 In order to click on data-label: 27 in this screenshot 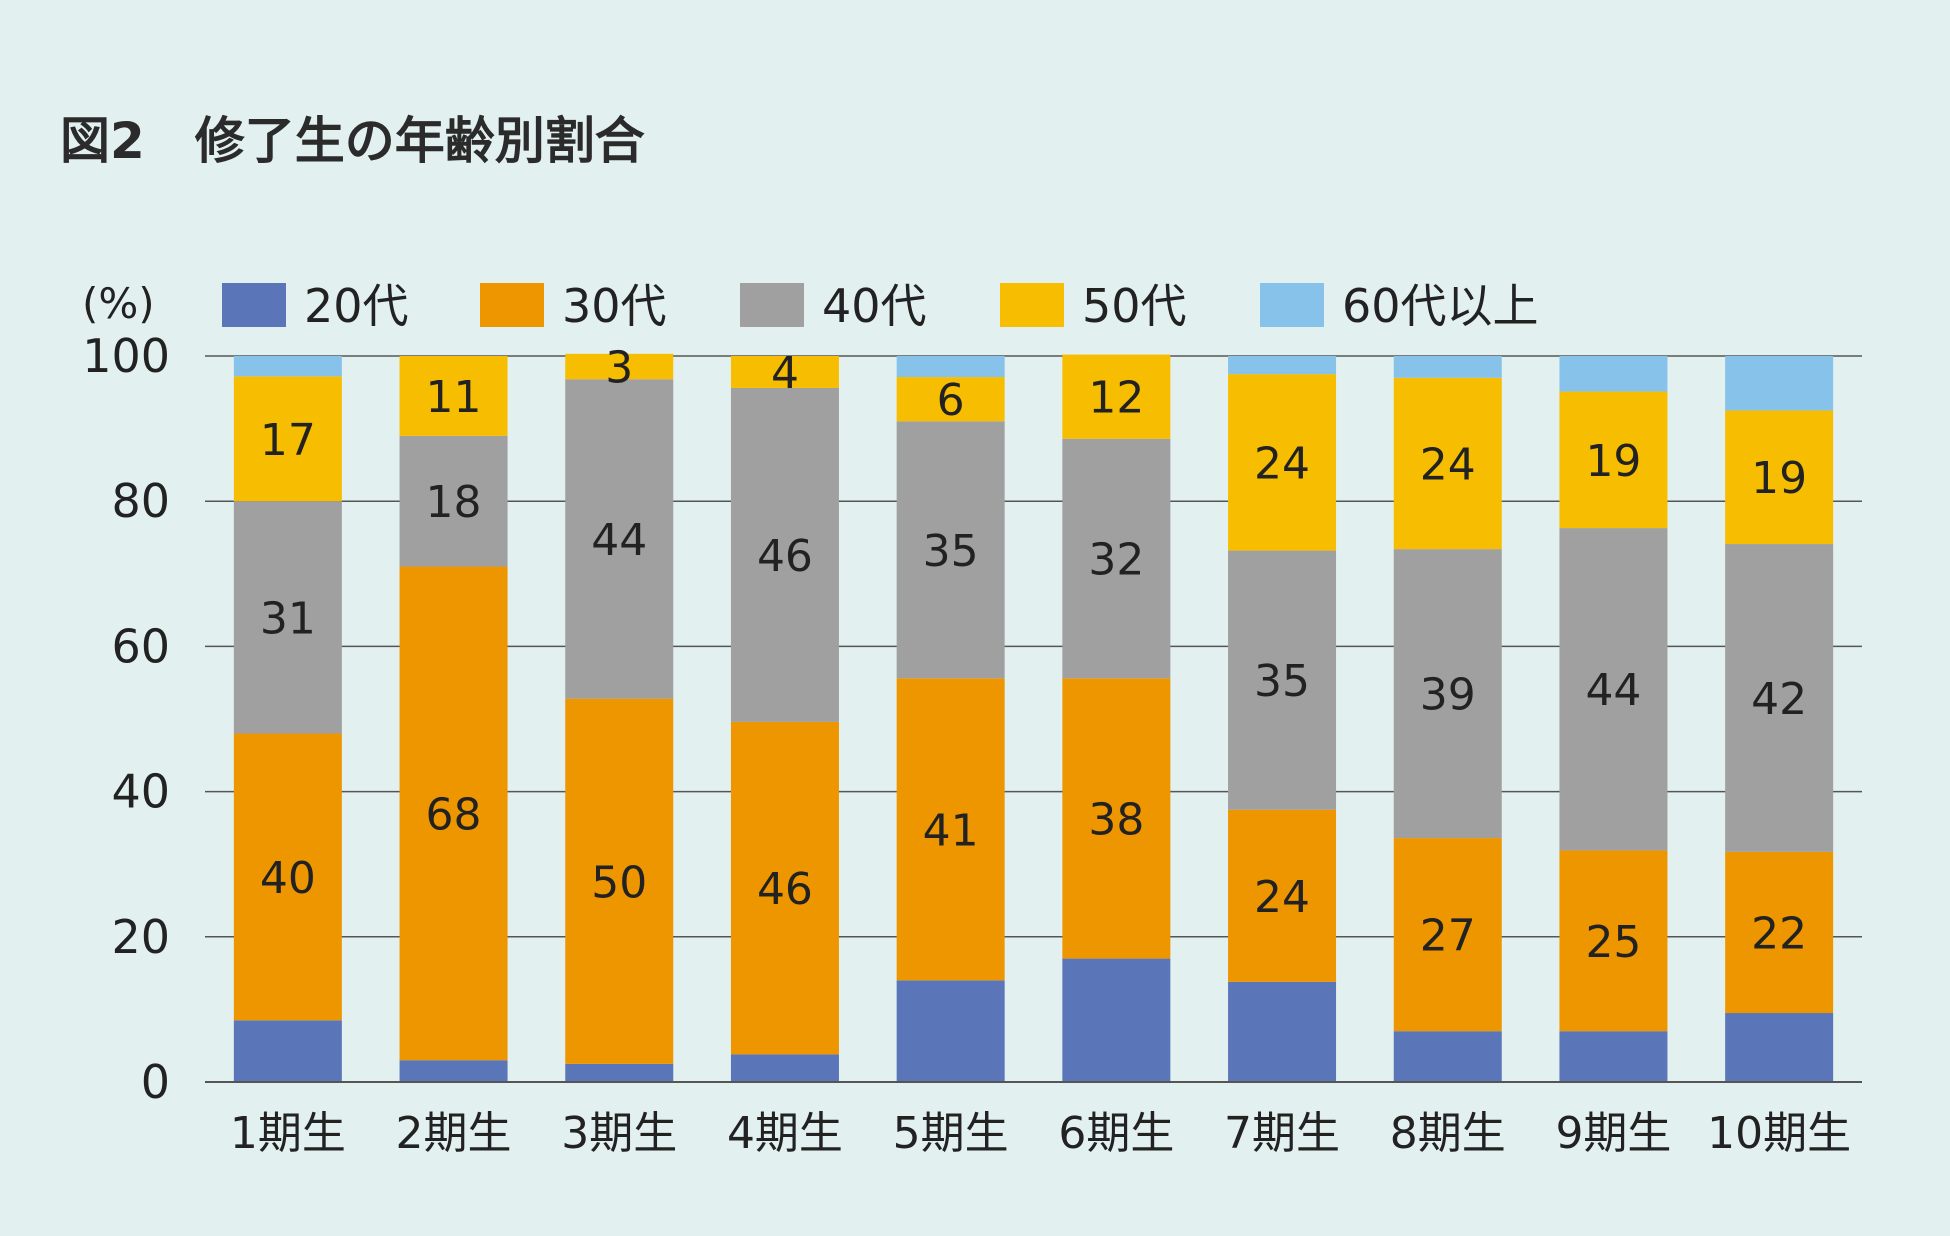, I will do `click(1448, 936)`.